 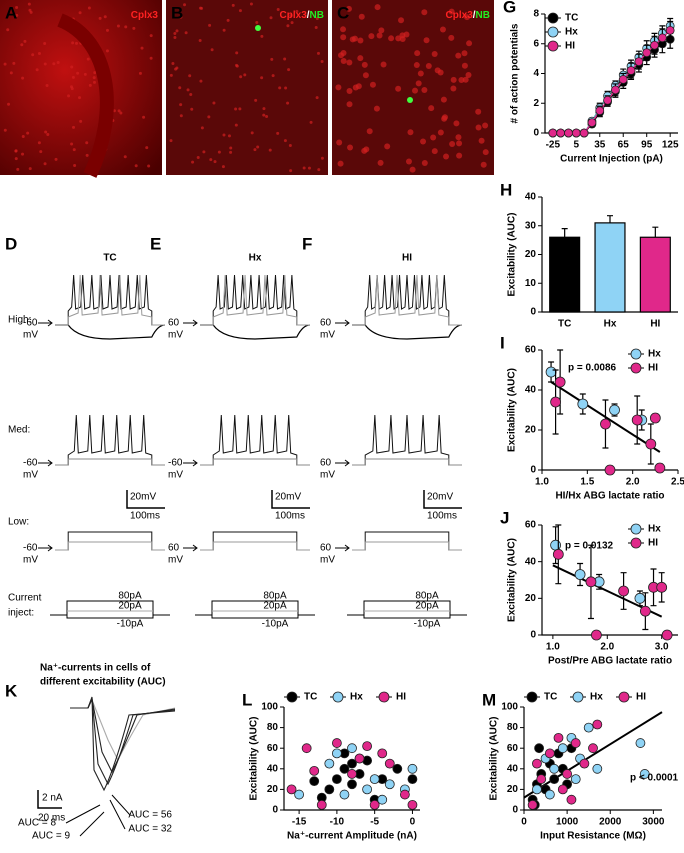 What do you see at coordinates (407, 258) in the screenshot?
I see `group-label: HI` at bounding box center [407, 258].